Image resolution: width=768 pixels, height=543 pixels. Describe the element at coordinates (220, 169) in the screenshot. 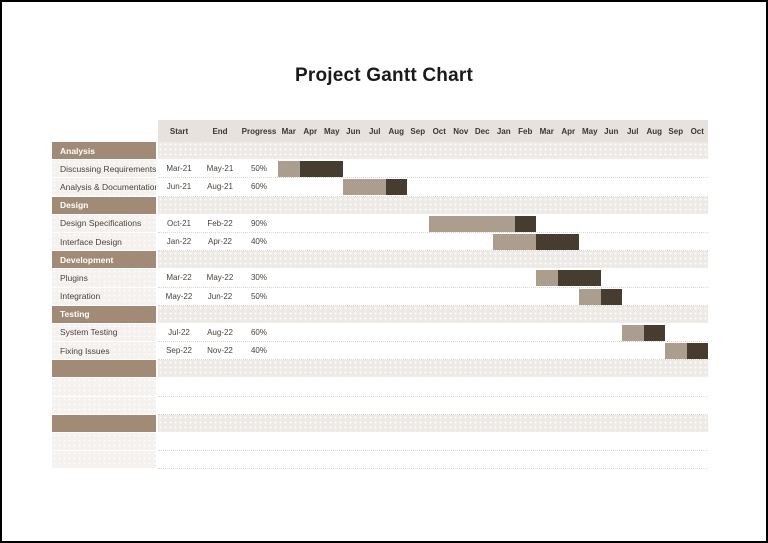

I see `task-end-cell: May-21` at that location.